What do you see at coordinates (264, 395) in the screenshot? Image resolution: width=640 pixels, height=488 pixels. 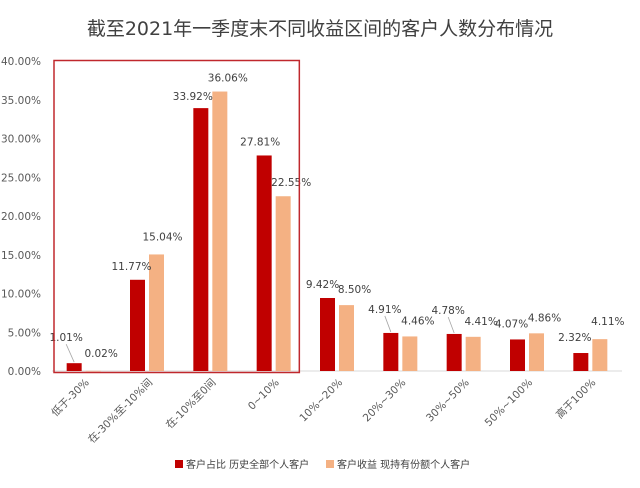 I see `x-category-label: 0~10%` at bounding box center [264, 395].